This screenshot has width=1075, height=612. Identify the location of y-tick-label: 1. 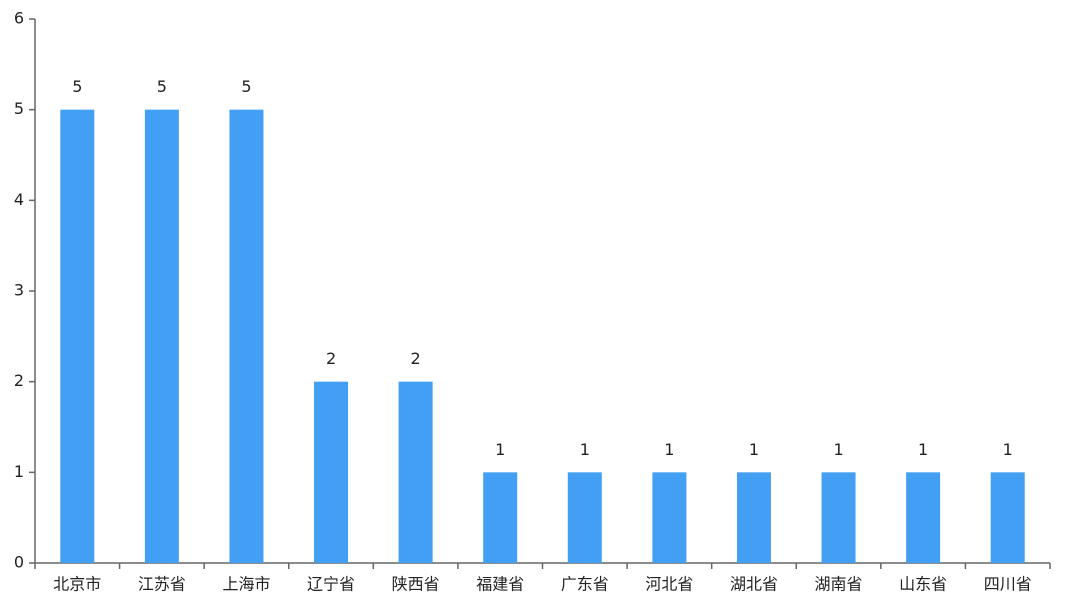
(19, 471).